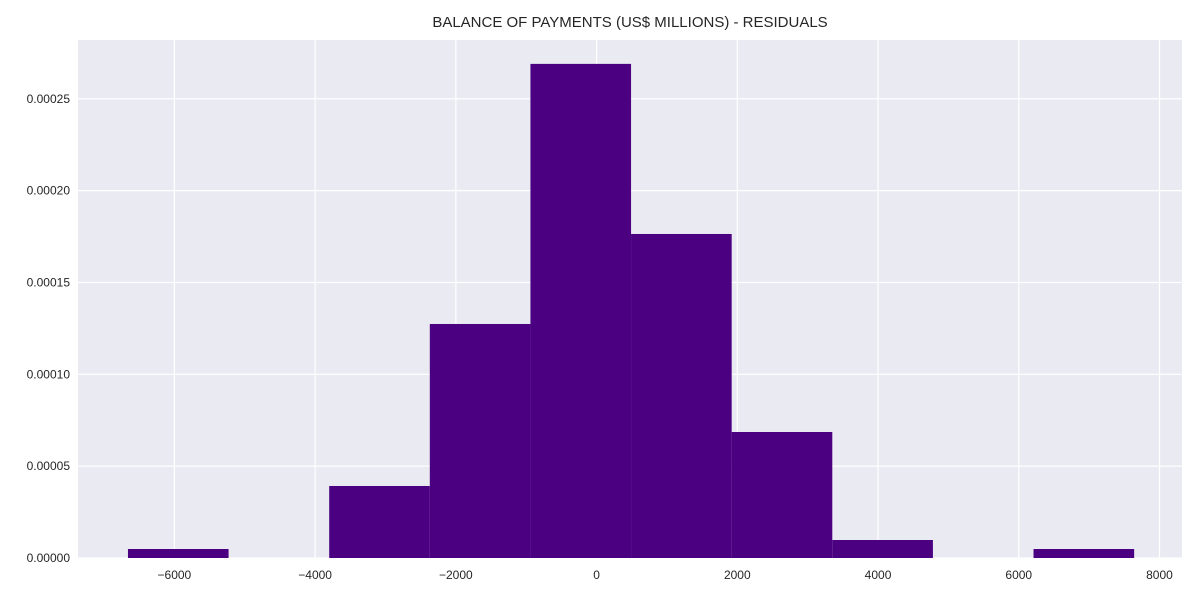  What do you see at coordinates (49, 374) in the screenshot?
I see `y-tick-label: 0.00010` at bounding box center [49, 374].